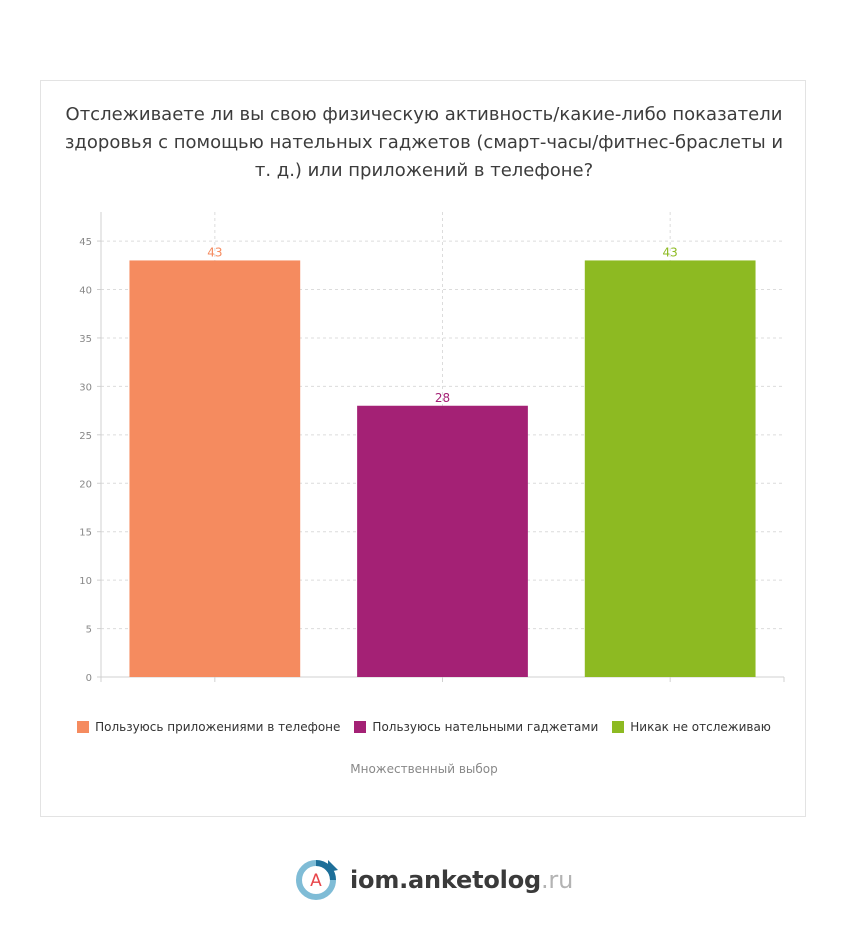 The image size is (848, 941). I want to click on anketolog-logo-icon: А, so click(317, 880).